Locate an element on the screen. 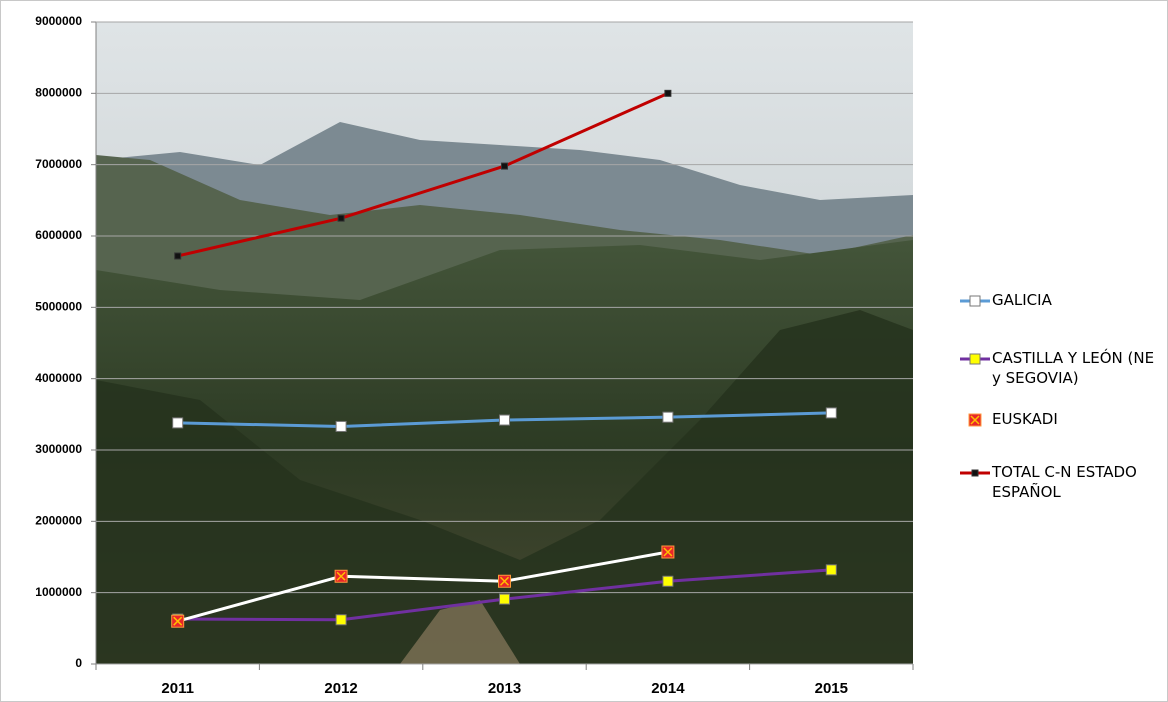 The width and height of the screenshot is (1168, 702). legend-entry: GALICIA is located at coordinates (1062, 300).